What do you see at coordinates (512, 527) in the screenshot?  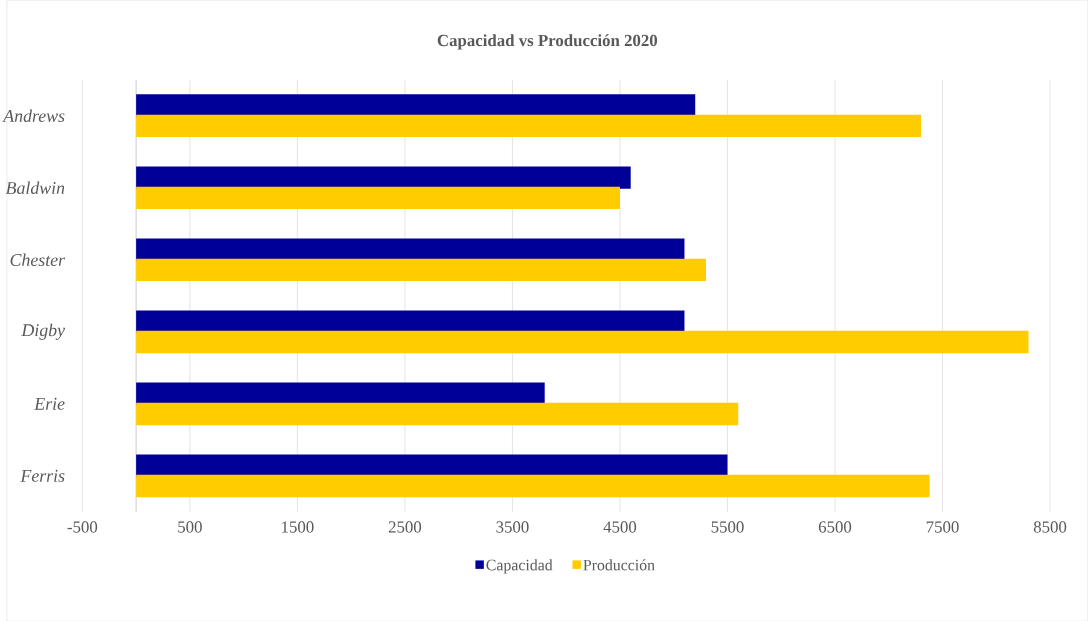 I see `x-tick-label: 3500` at bounding box center [512, 527].